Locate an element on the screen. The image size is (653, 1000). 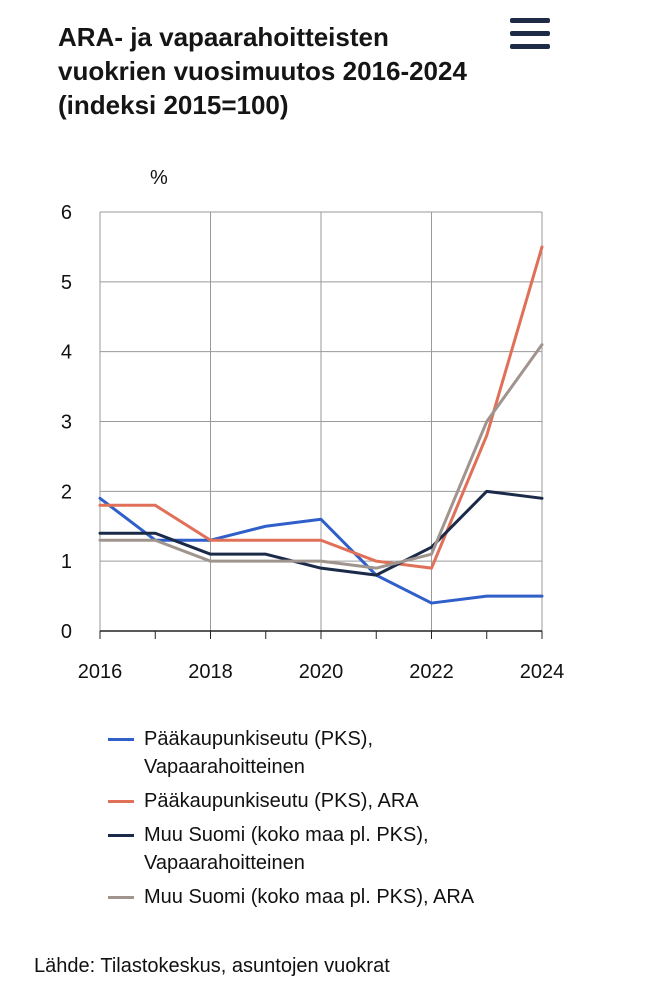
legend-item-pks-ara: Pääkaupunkiseutu (PKS), ARA is located at coordinates (358, 801).